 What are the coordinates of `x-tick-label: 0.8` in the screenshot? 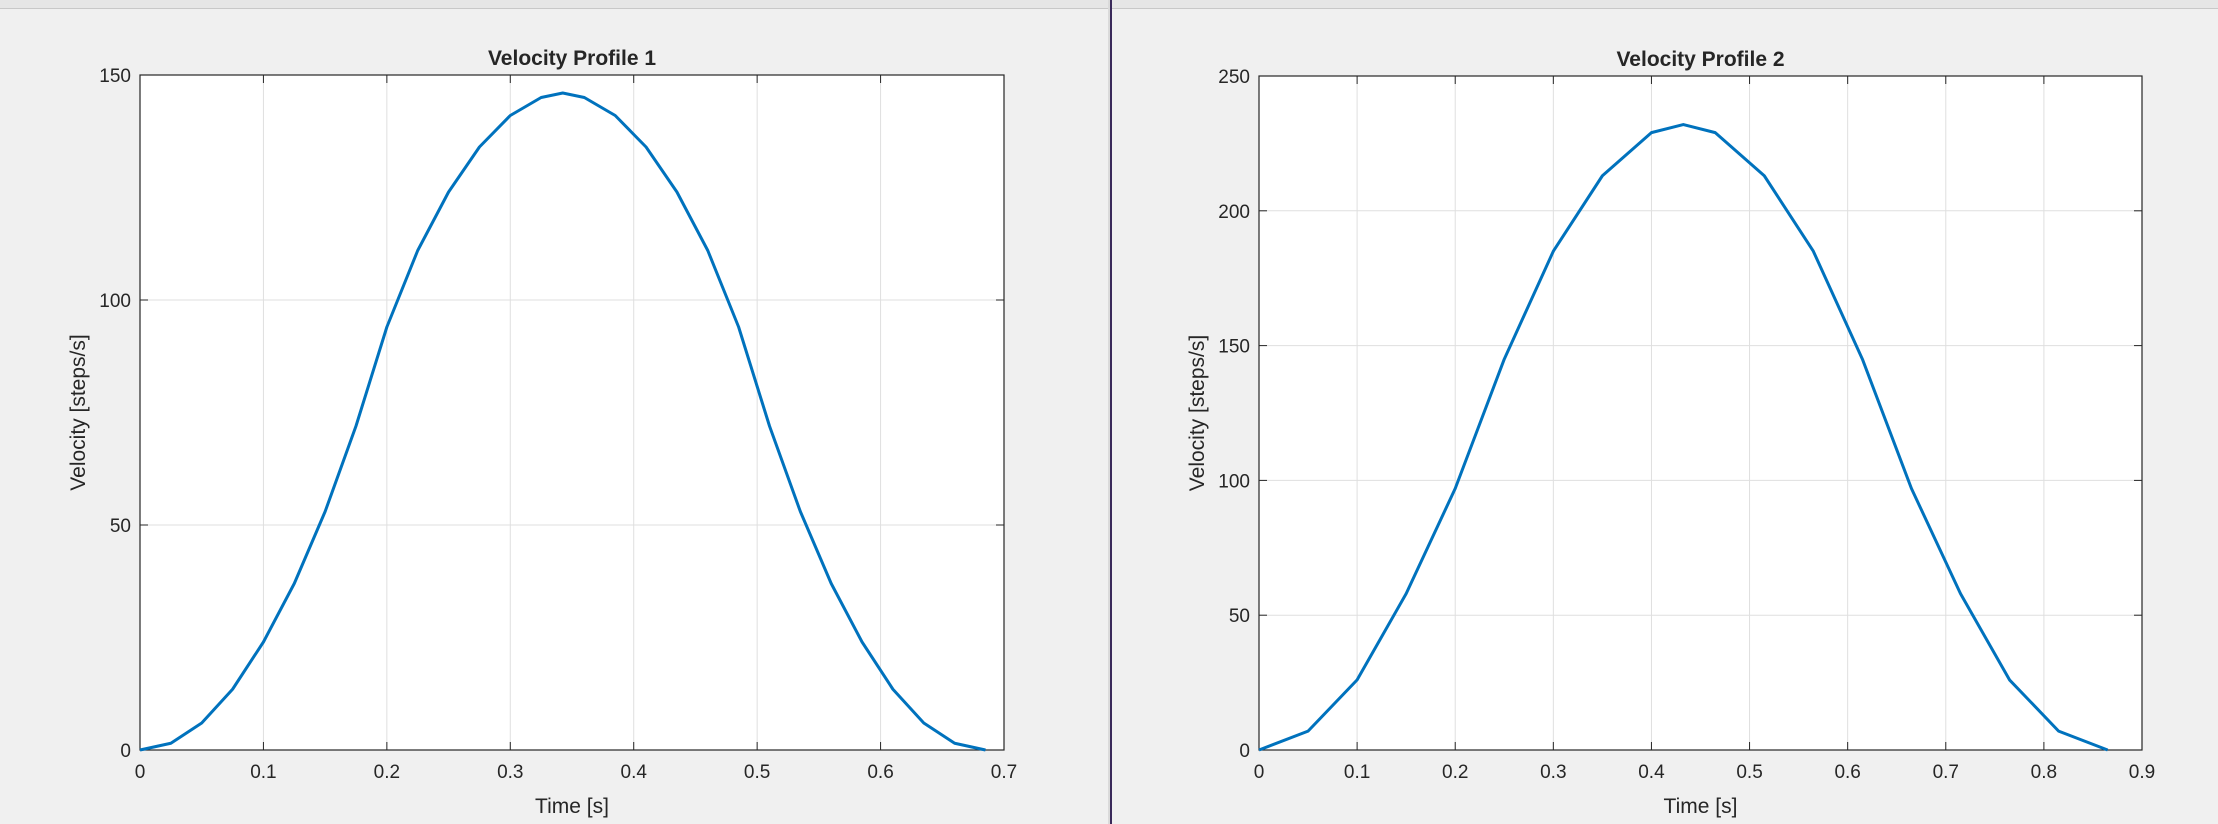 It's located at (2044, 772).